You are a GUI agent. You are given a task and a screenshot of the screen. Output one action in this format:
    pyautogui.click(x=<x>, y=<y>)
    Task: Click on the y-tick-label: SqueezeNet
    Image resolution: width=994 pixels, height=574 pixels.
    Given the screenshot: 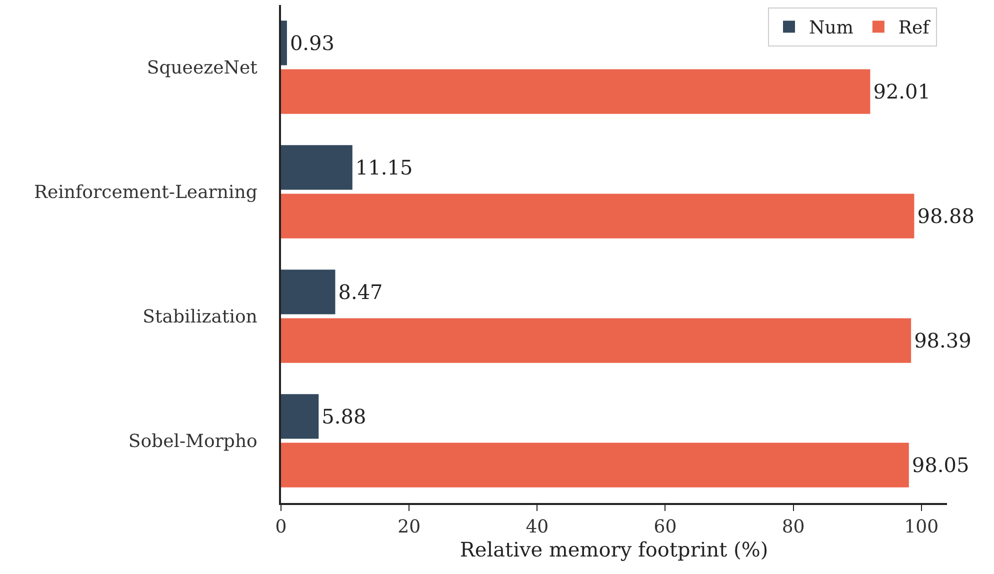 What is the action you would take?
    pyautogui.click(x=202, y=68)
    